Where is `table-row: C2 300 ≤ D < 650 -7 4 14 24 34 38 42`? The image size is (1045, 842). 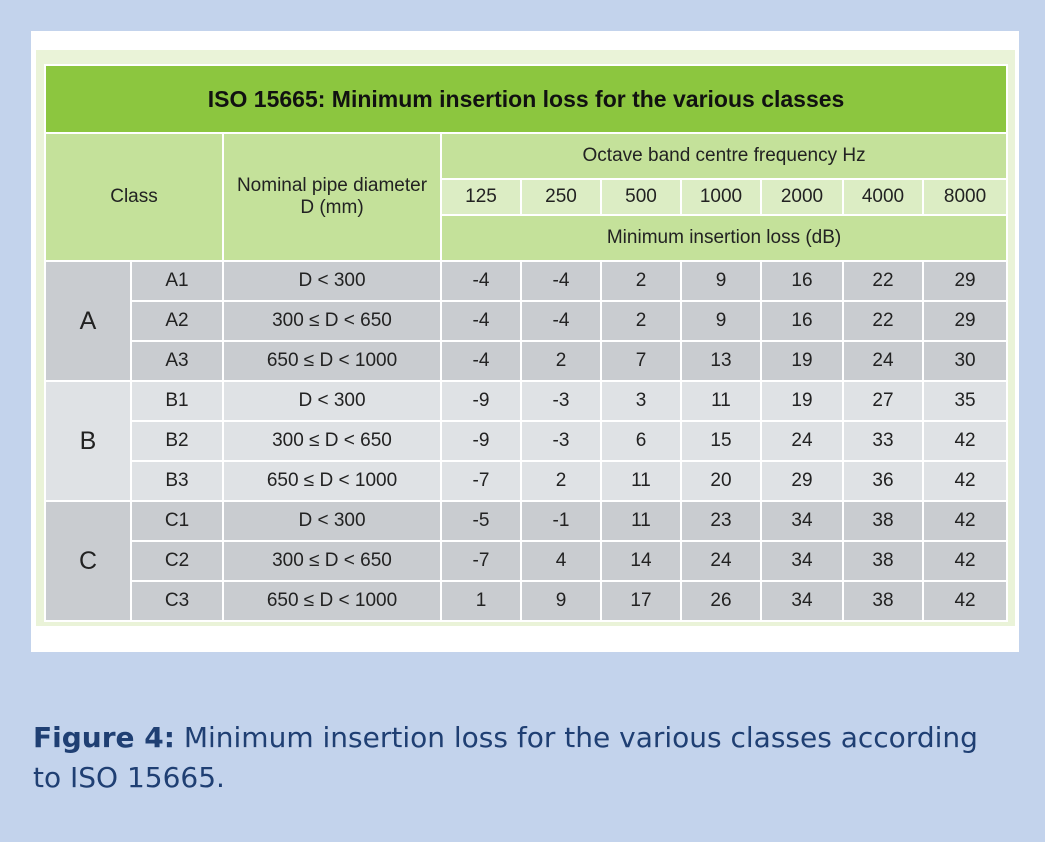
table-row: C2 300 ≤ D < 650 -7 4 14 24 34 38 42 is located at coordinates (527, 561).